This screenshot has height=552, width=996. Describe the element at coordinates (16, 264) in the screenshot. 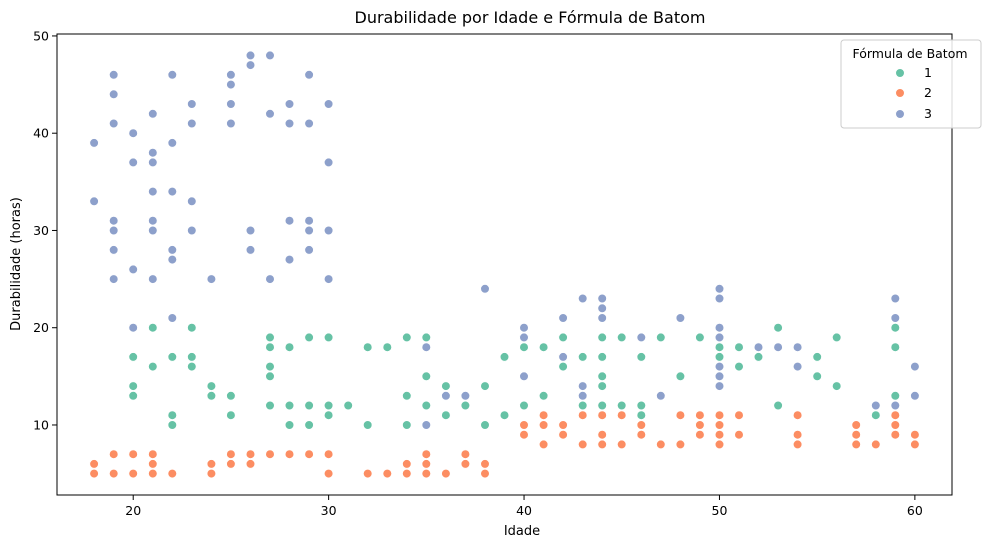

I see `y-axis-label: Durabilidade (horas)` at that location.